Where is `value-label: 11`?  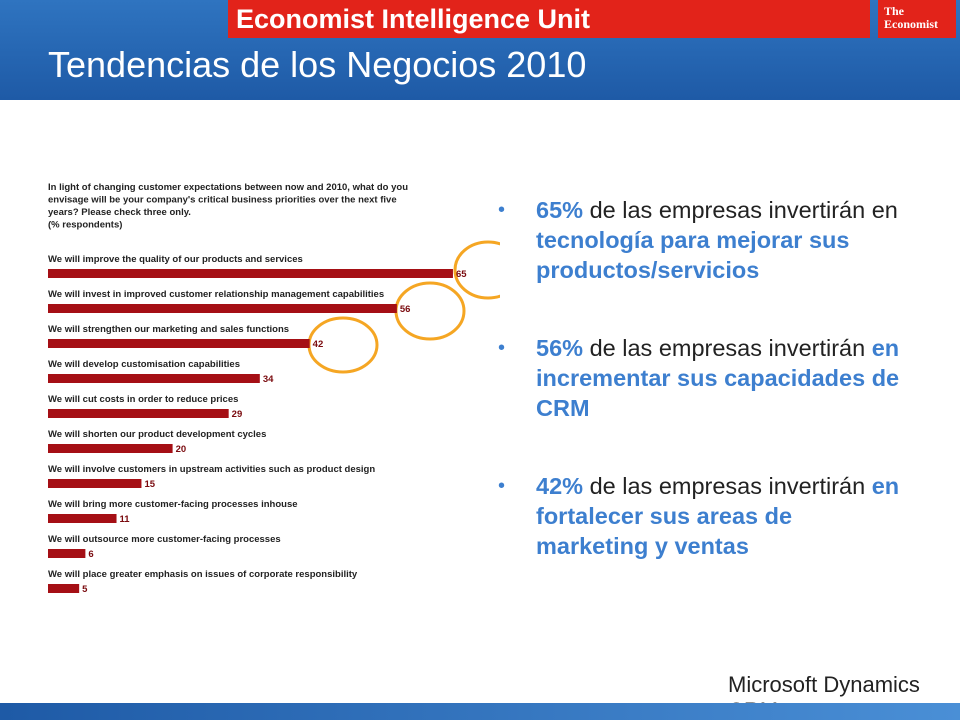 value-label: 11 is located at coordinates (125, 519).